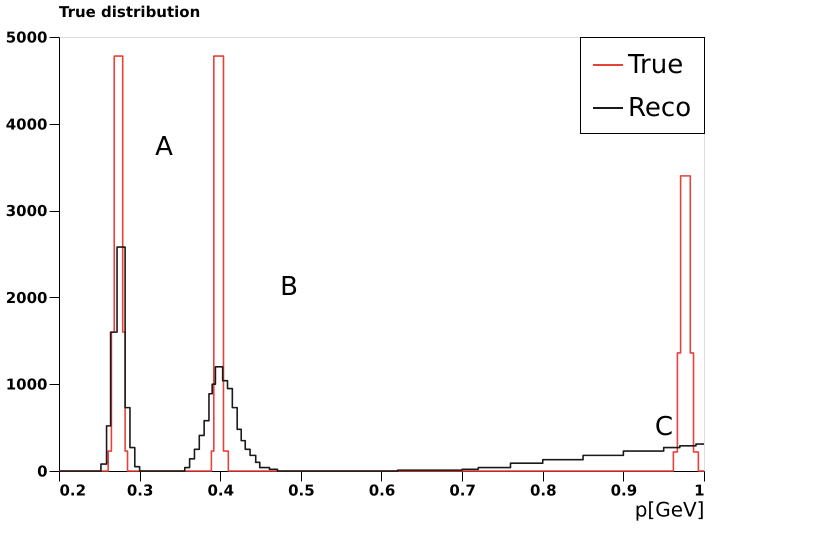 Image resolution: width=820 pixels, height=551 pixels. What do you see at coordinates (660, 108) in the screenshot?
I see `legend-label: Reco` at bounding box center [660, 108].